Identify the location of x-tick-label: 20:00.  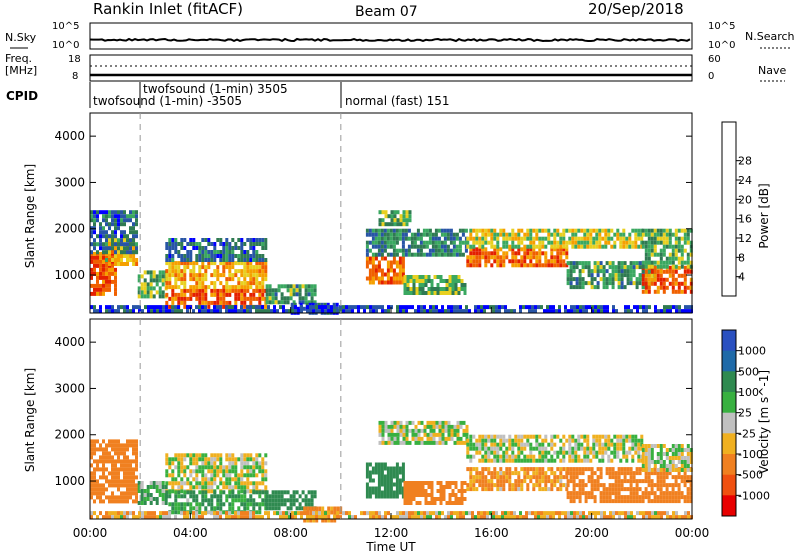
(591, 533).